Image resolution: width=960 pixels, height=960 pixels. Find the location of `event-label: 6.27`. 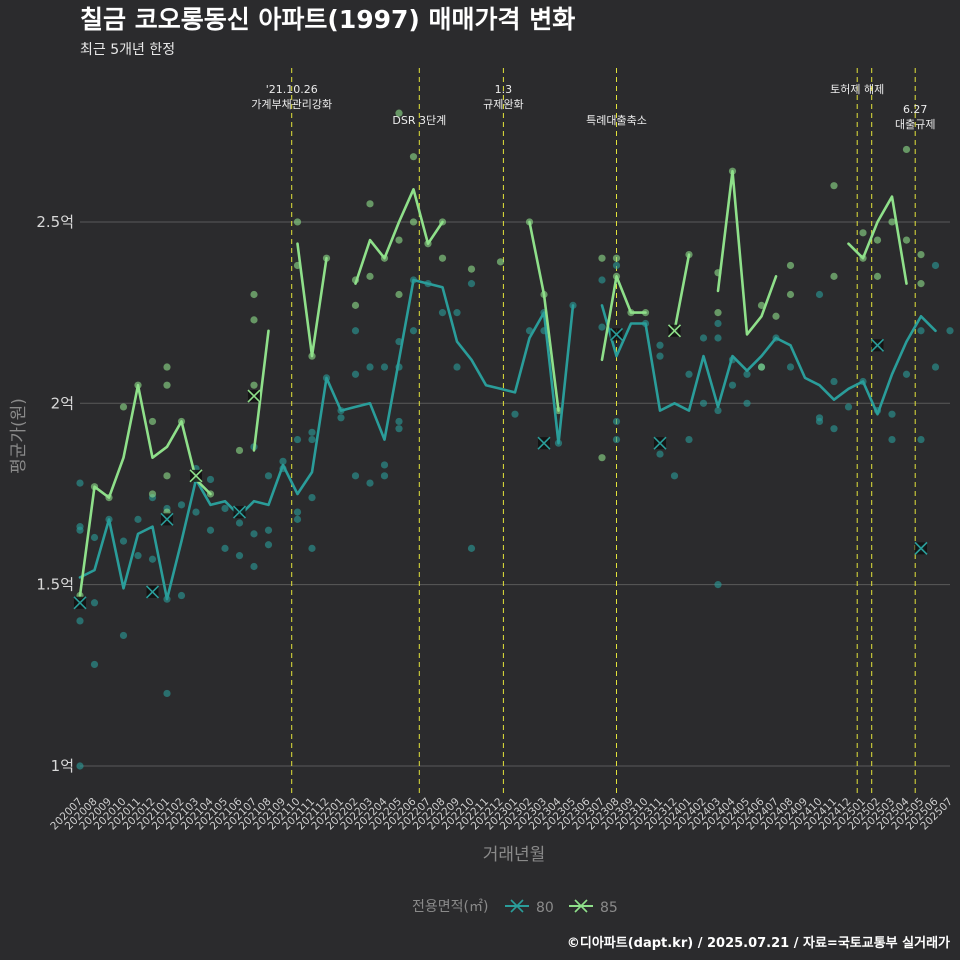

event-label: 6.27 is located at coordinates (915, 109).